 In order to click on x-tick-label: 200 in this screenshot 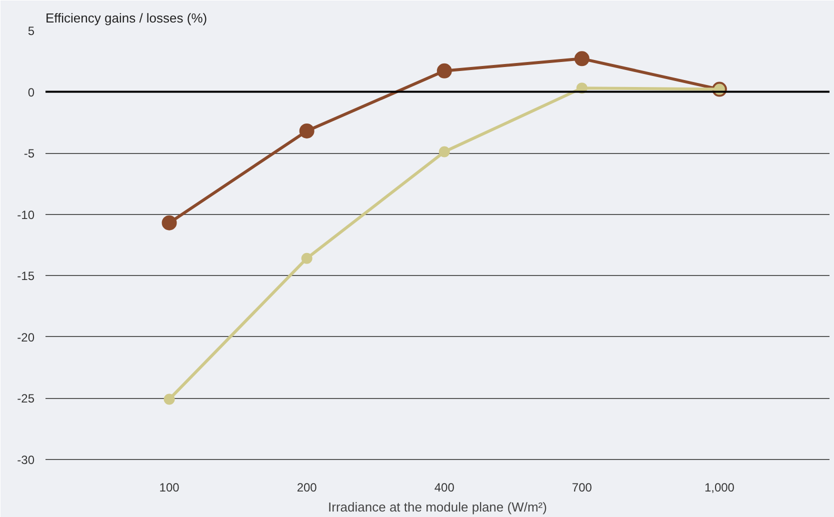, I will do `click(307, 487)`.